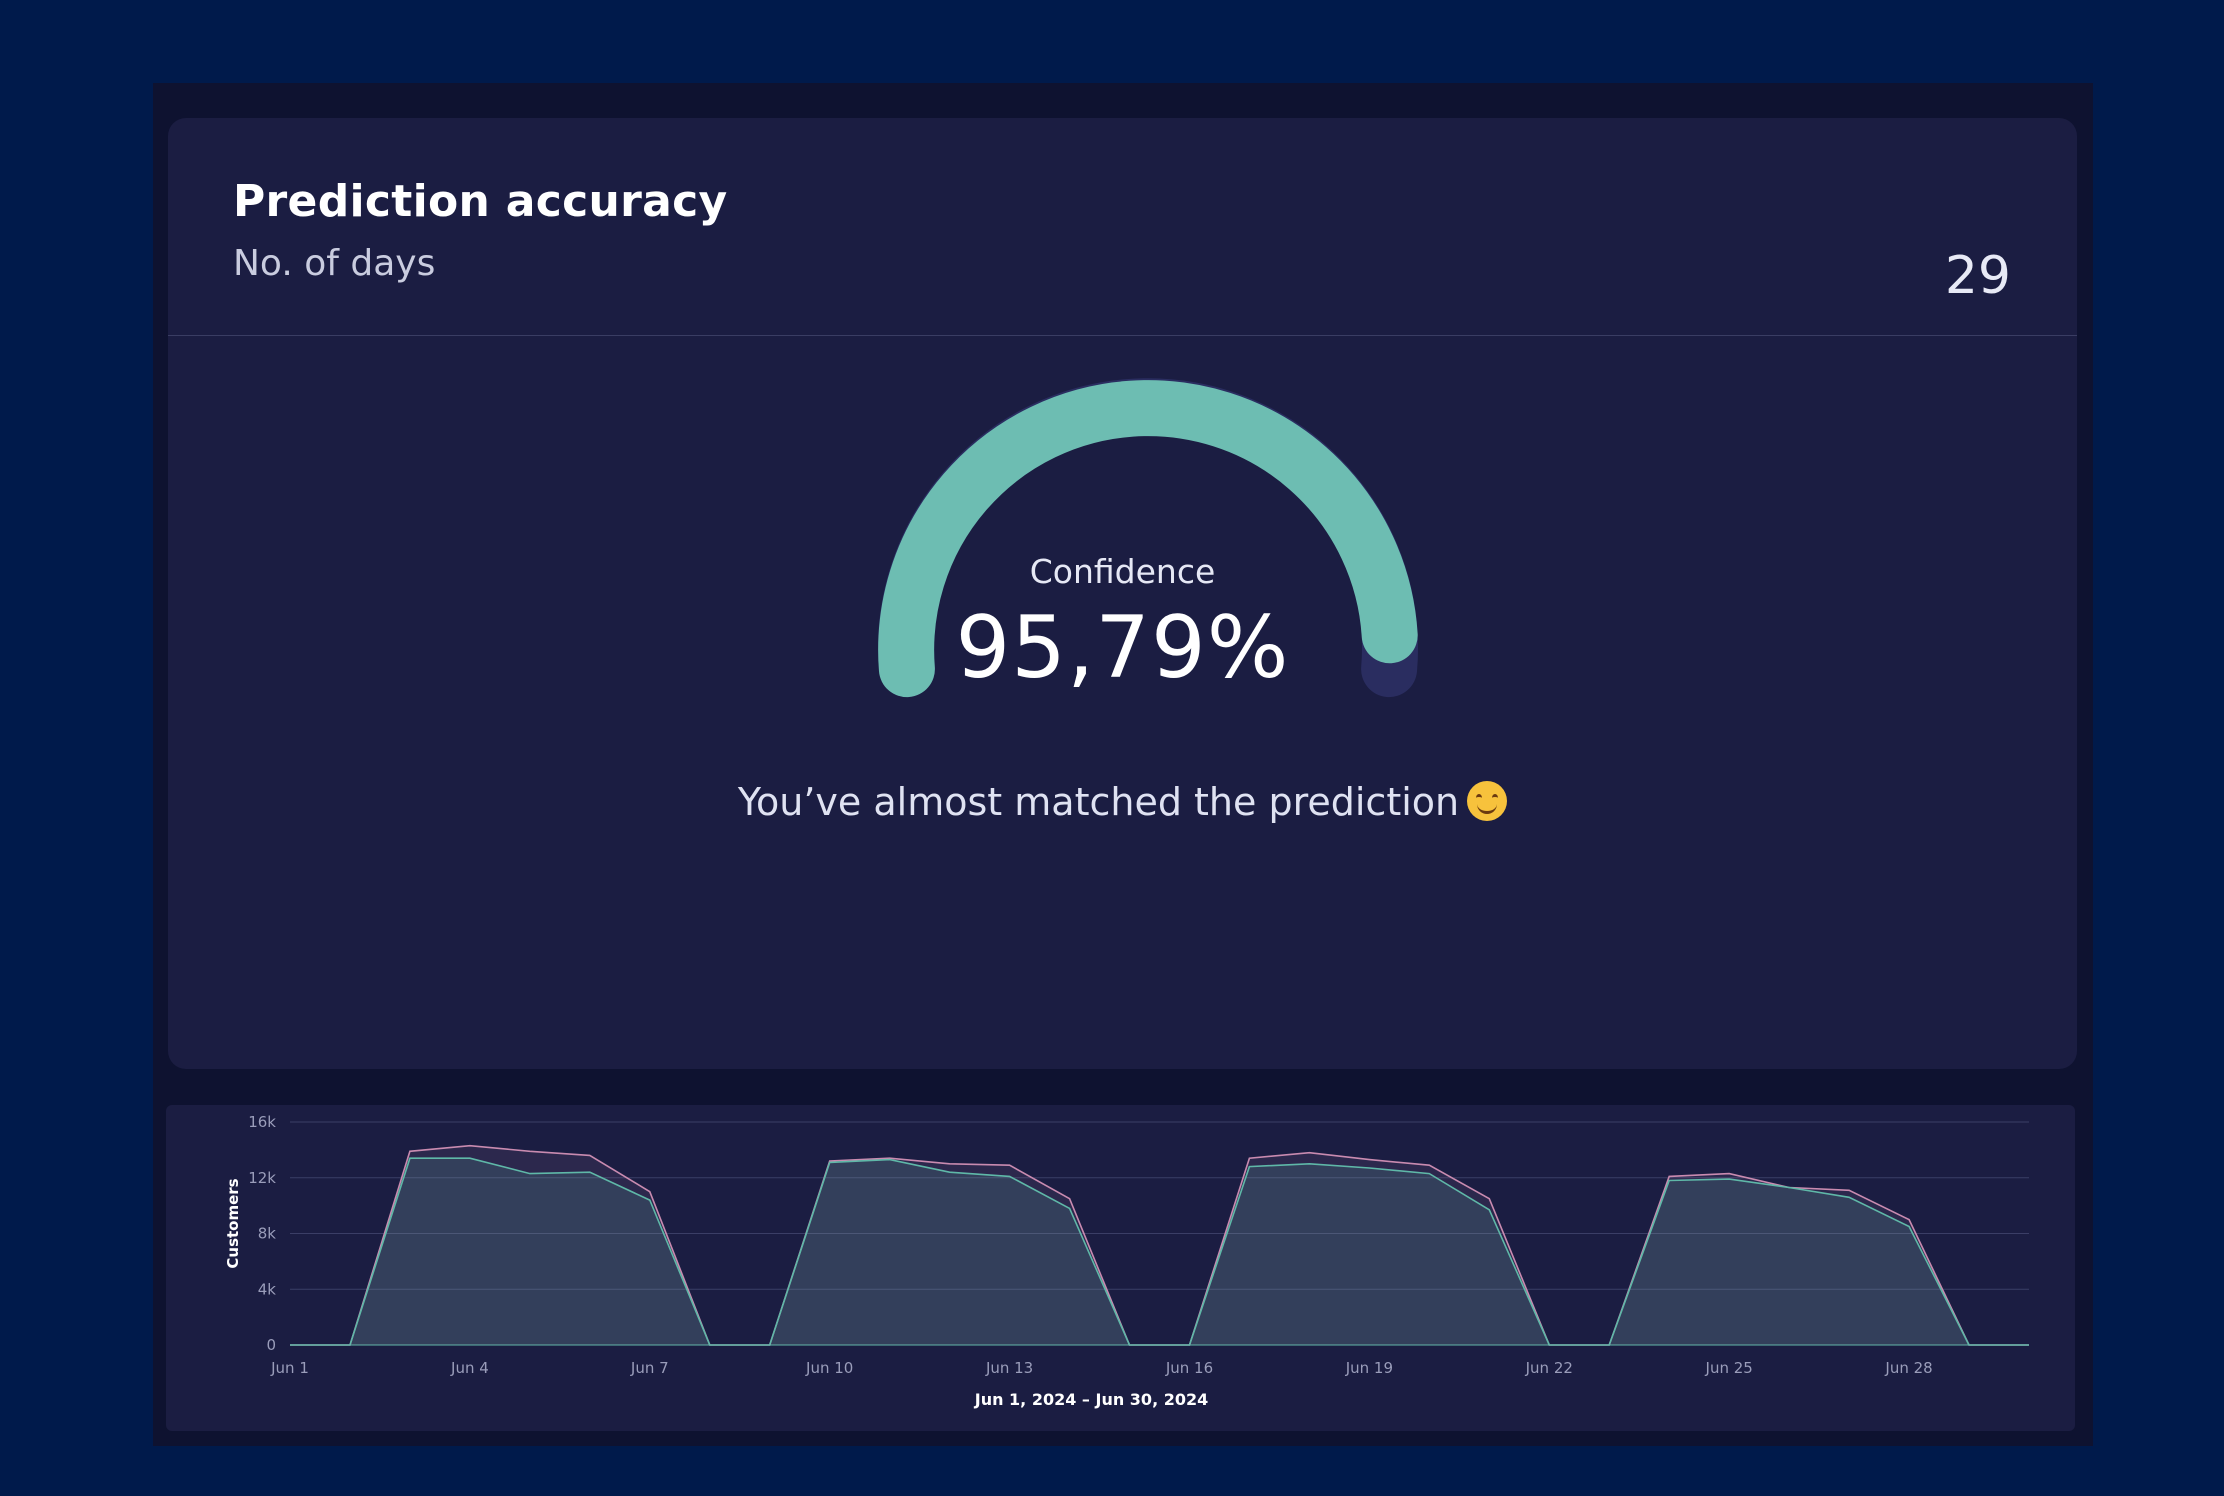 Image resolution: width=2224 pixels, height=1496 pixels. I want to click on result-message-text: You’ve almost matched the prediction, so click(1098, 802).